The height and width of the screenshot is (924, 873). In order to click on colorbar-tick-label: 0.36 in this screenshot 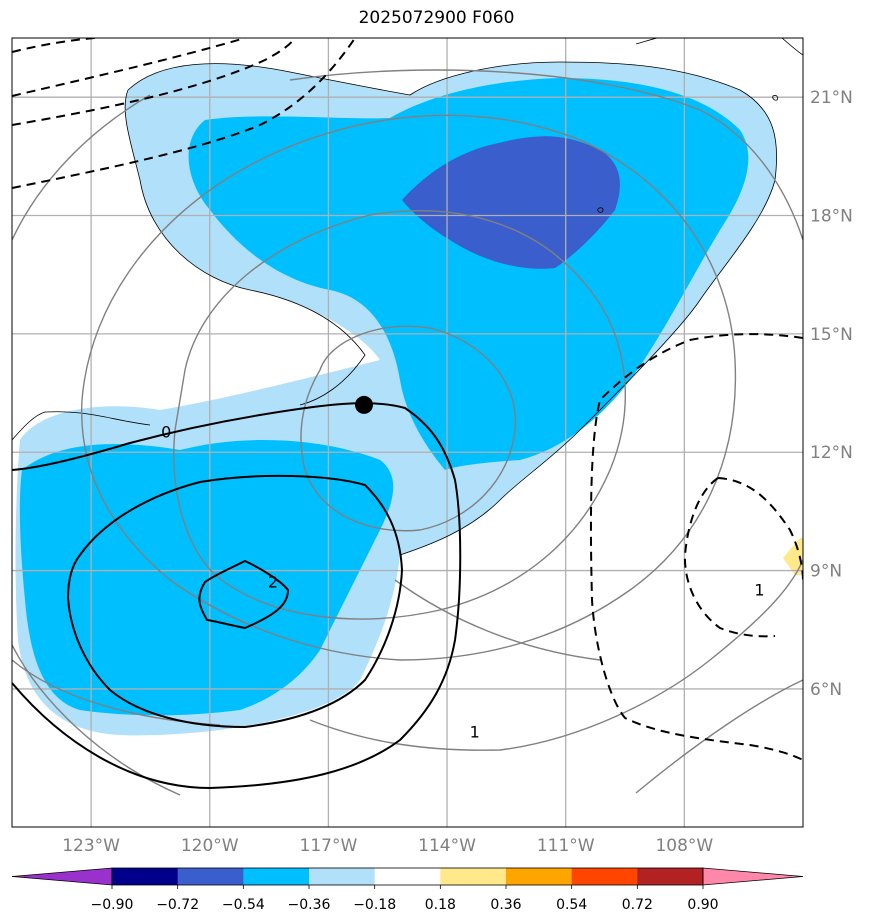, I will do `click(505, 905)`.